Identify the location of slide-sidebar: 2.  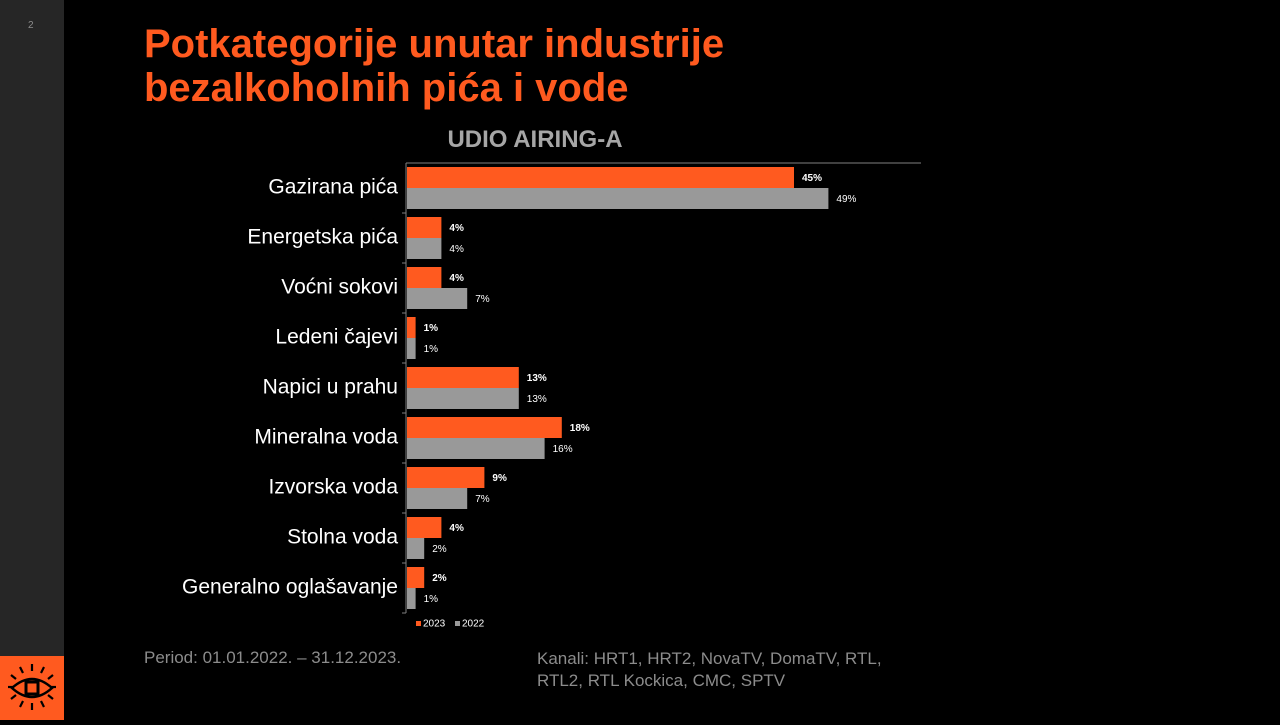
(32, 360).